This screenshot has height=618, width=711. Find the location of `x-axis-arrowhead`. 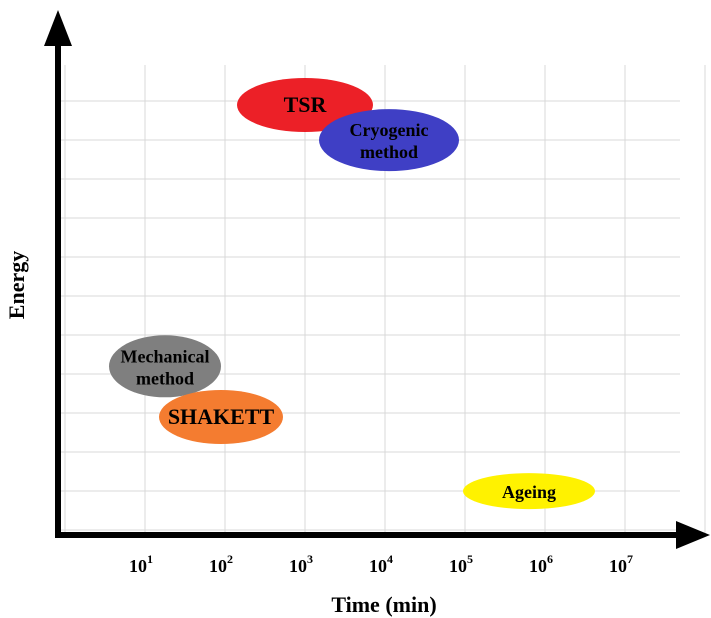

x-axis-arrowhead is located at coordinates (693, 535).